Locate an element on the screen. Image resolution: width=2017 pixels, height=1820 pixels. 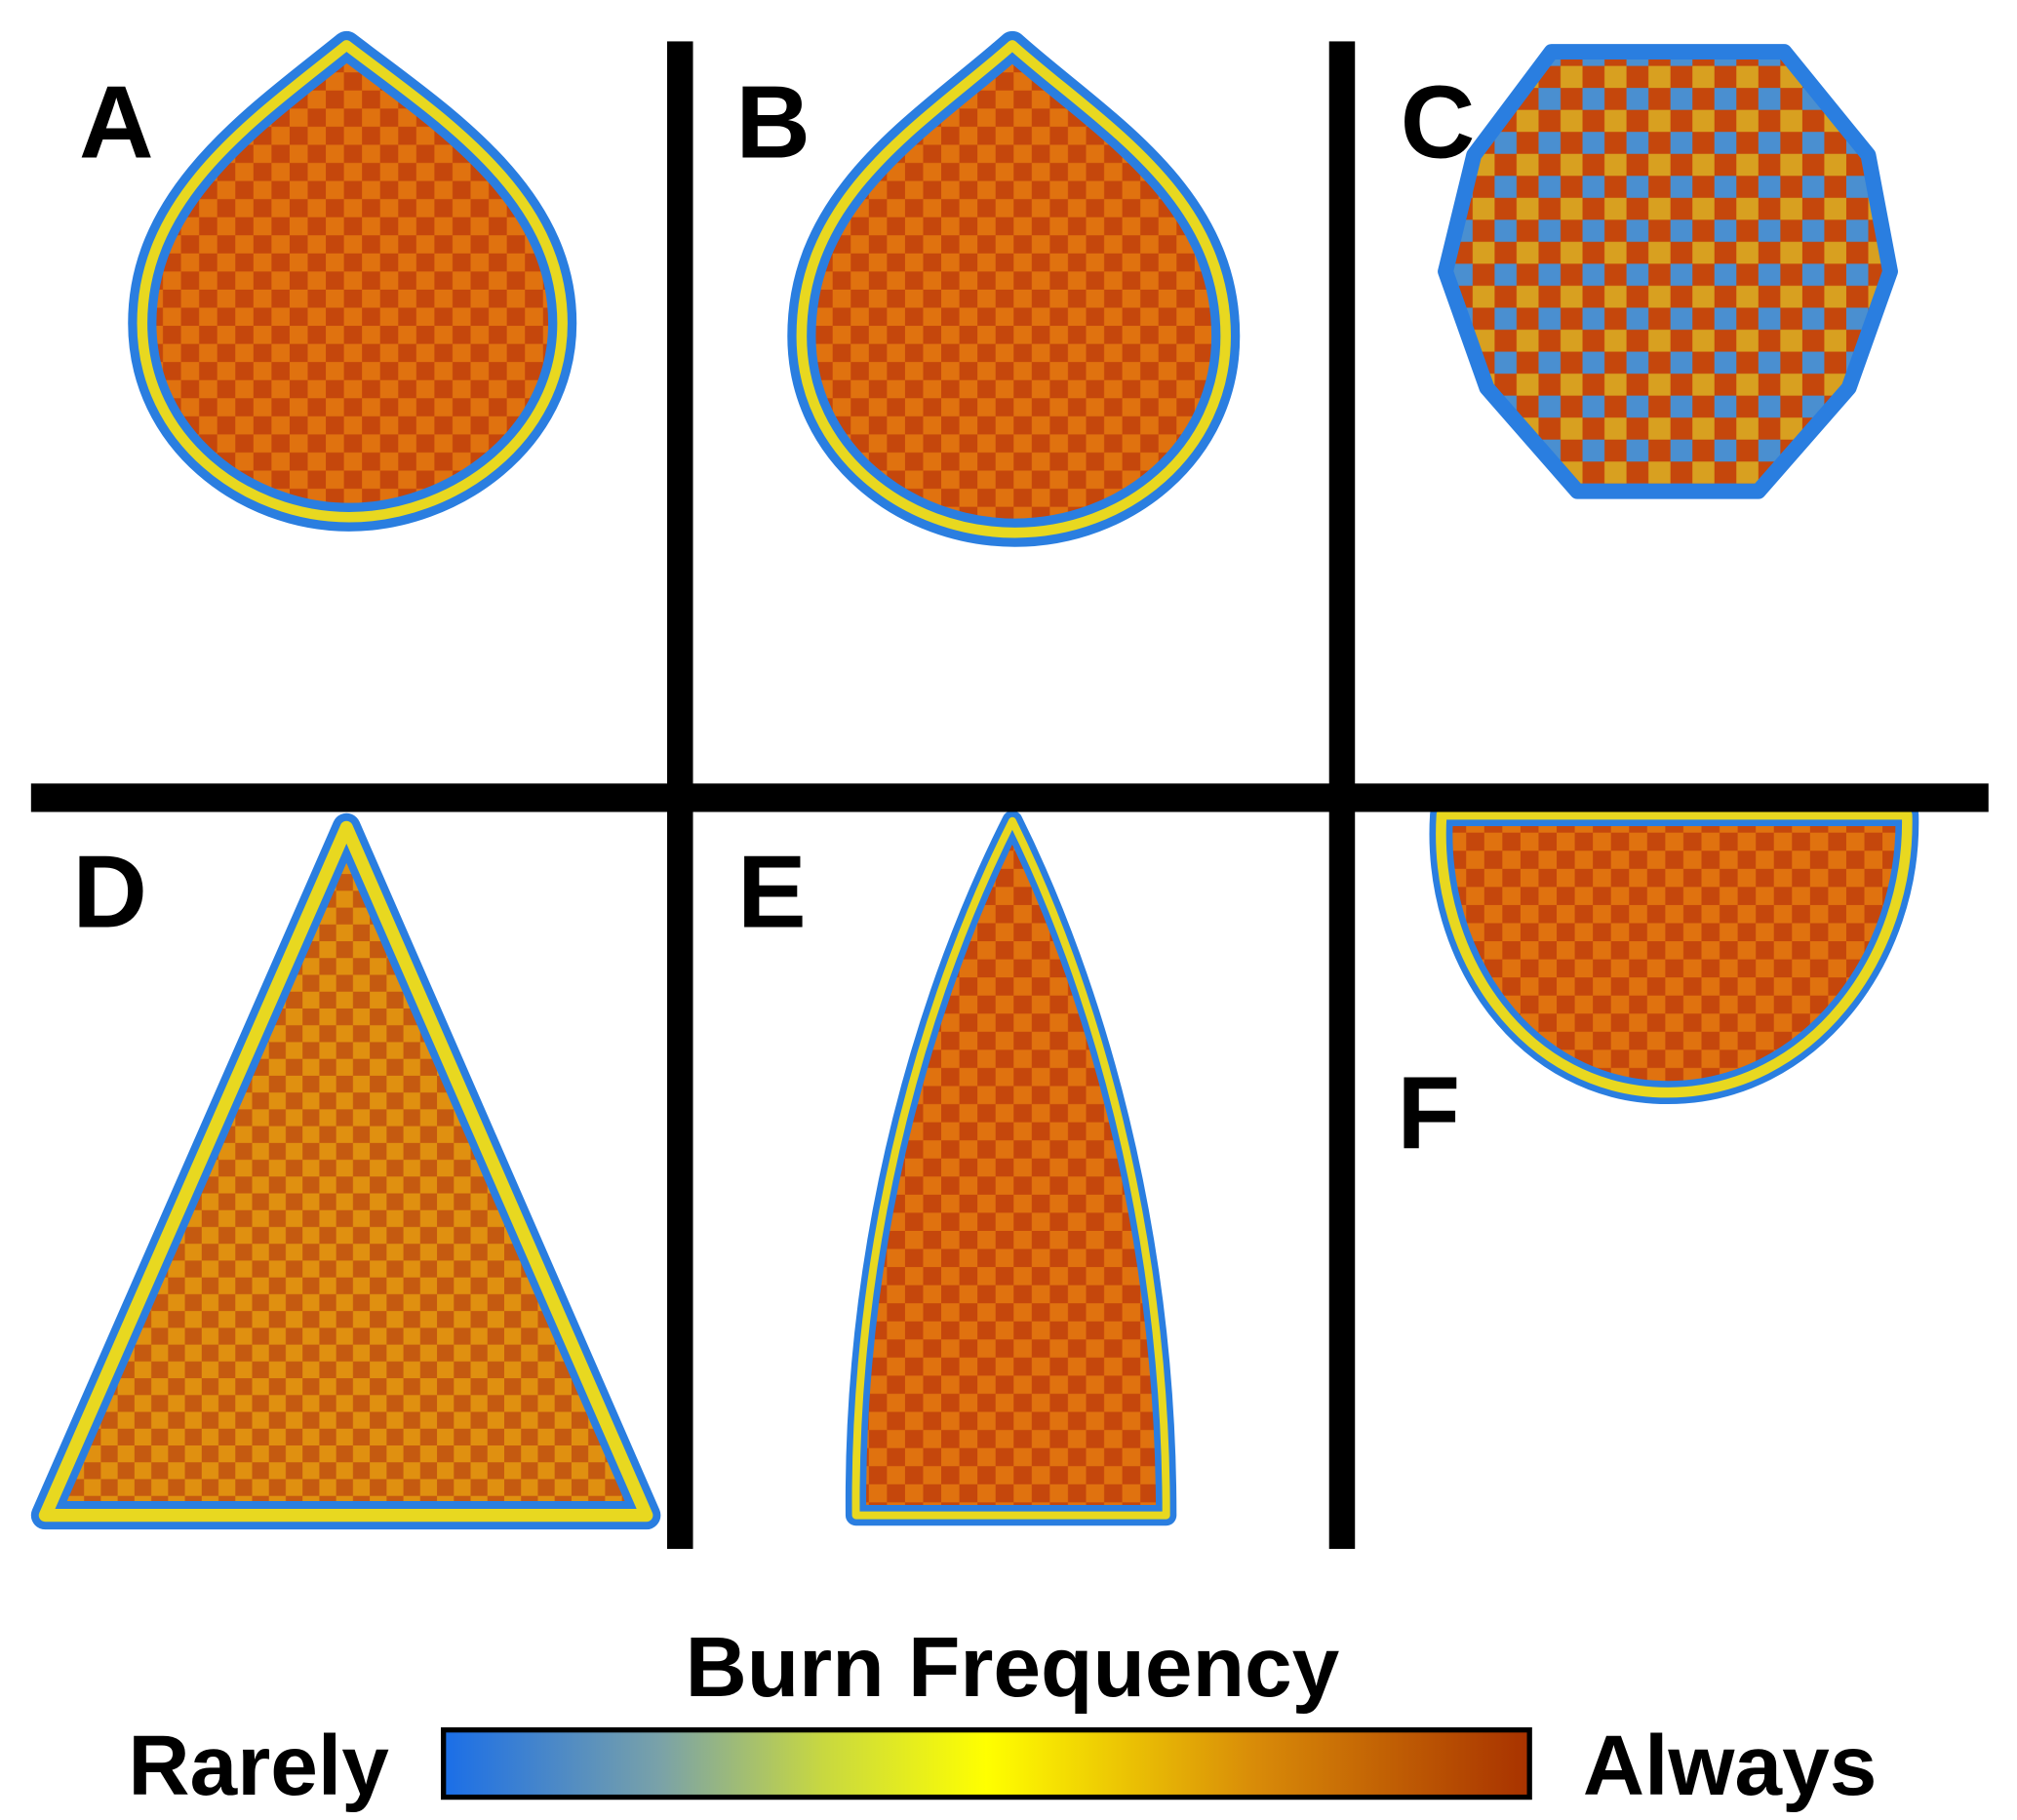
colorbar is located at coordinates (986, 1763).